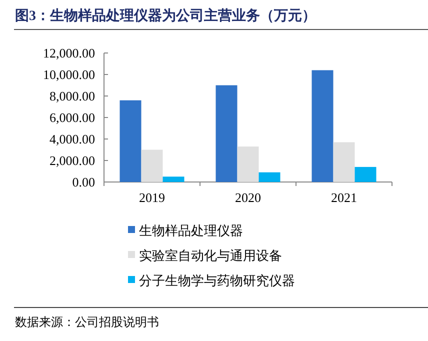  I want to click on source-note: 数据来源：公司招股说明书, so click(87, 322).